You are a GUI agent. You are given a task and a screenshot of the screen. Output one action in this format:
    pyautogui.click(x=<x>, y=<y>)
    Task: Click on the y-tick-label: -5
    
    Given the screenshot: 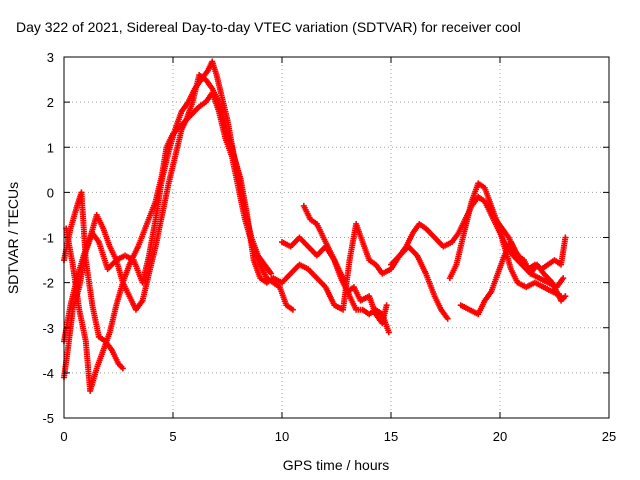 What is the action you would take?
    pyautogui.click(x=48, y=418)
    